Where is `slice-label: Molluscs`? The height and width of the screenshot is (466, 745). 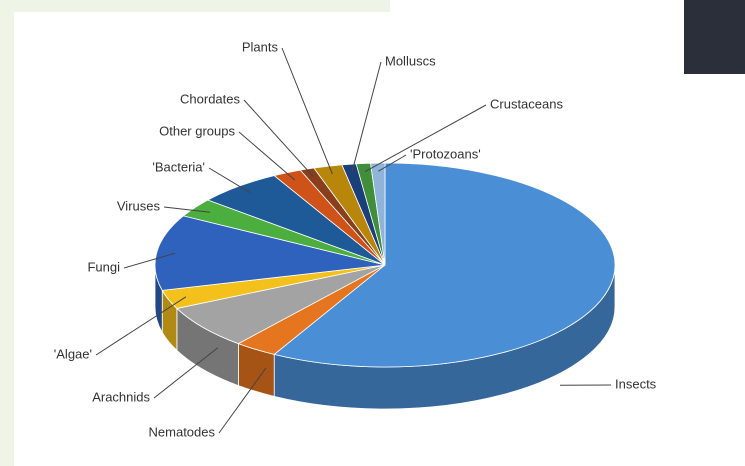
slice-label: Molluscs is located at coordinates (410, 60).